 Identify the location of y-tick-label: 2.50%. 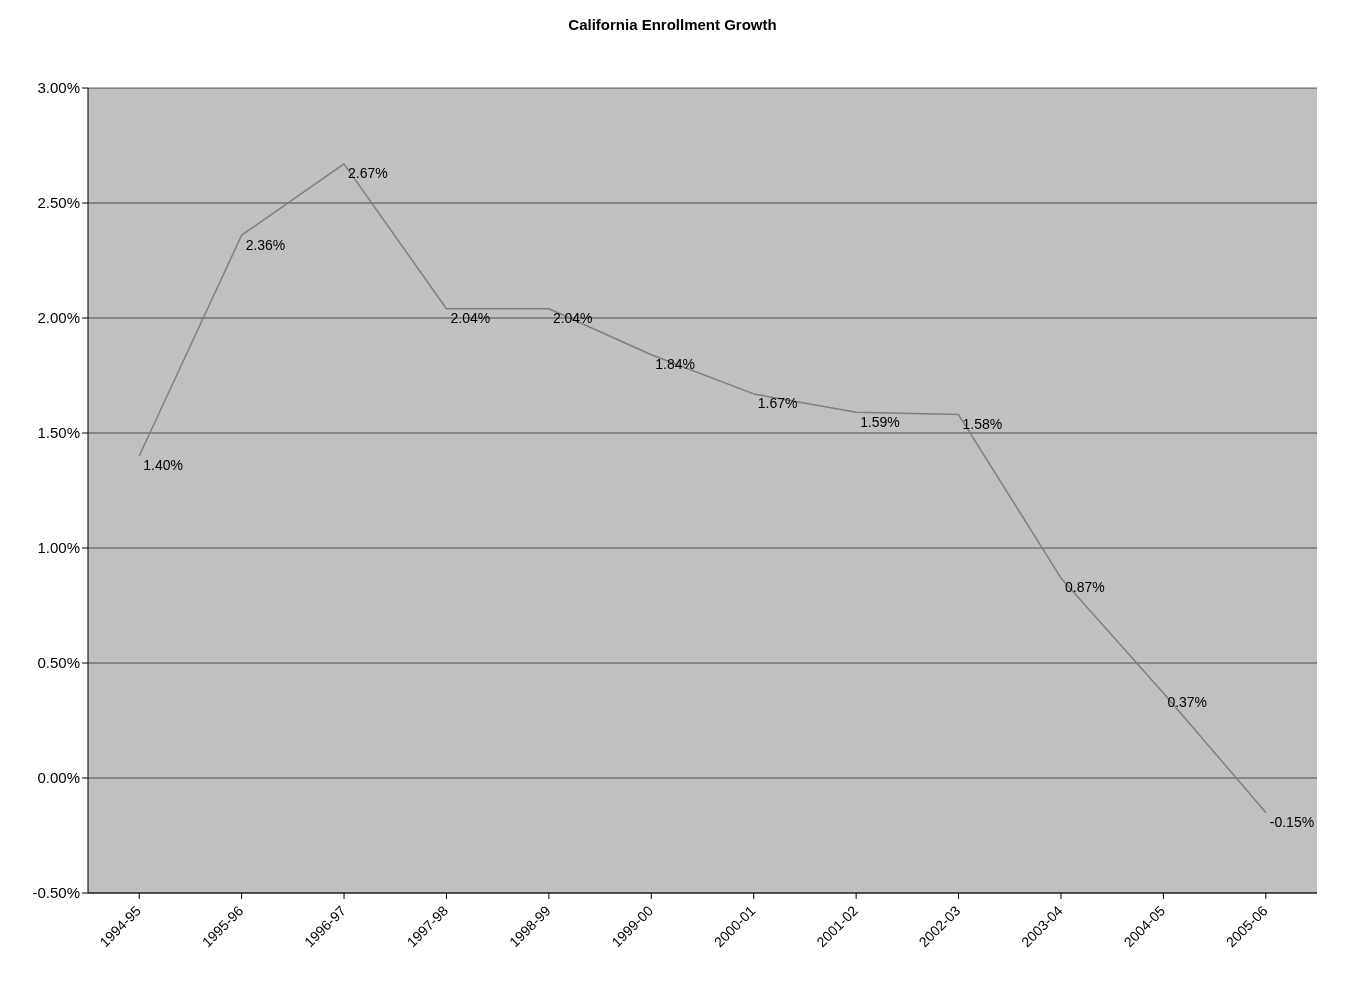
(58, 203).